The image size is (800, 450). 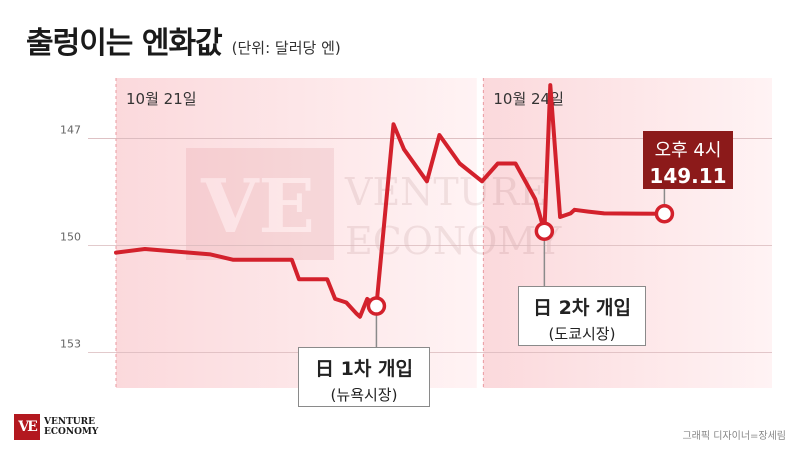 I want to click on watermark-mark-box, so click(x=260, y=204).